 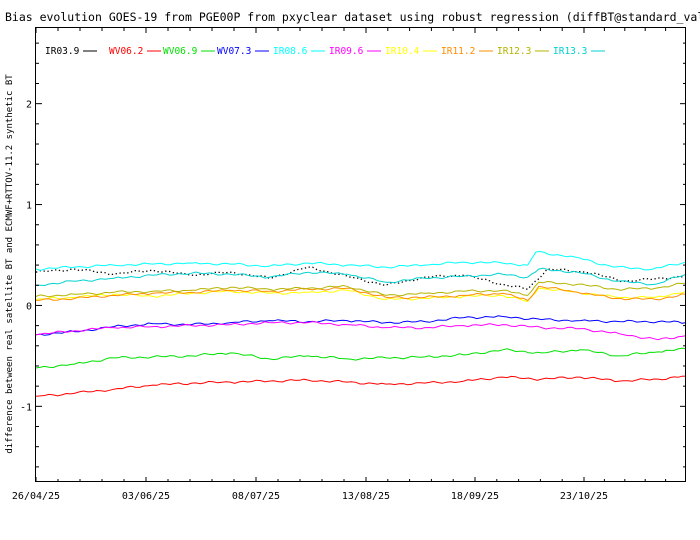 What do you see at coordinates (36, 496) in the screenshot?
I see `x-tick-label: 26/04/25` at bounding box center [36, 496].